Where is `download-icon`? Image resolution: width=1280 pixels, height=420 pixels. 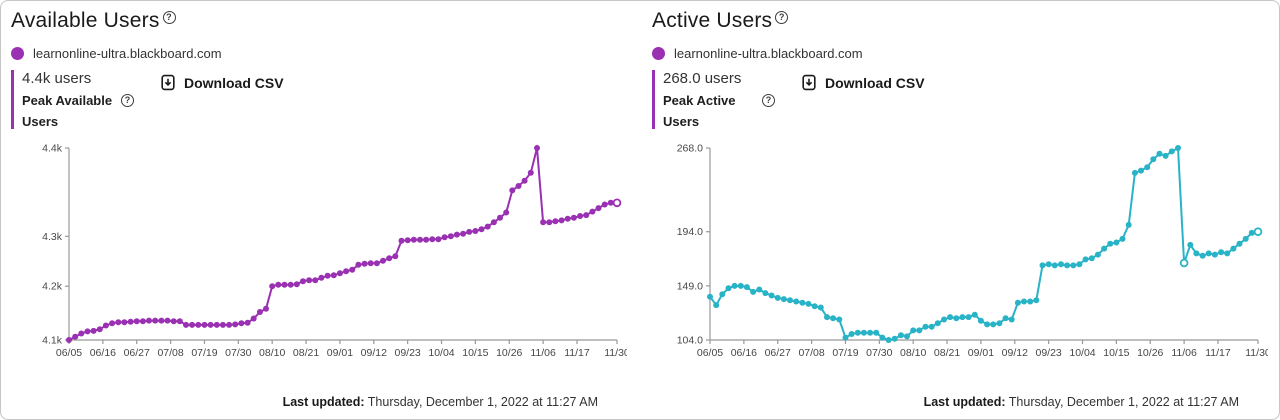
download-icon is located at coordinates (809, 82).